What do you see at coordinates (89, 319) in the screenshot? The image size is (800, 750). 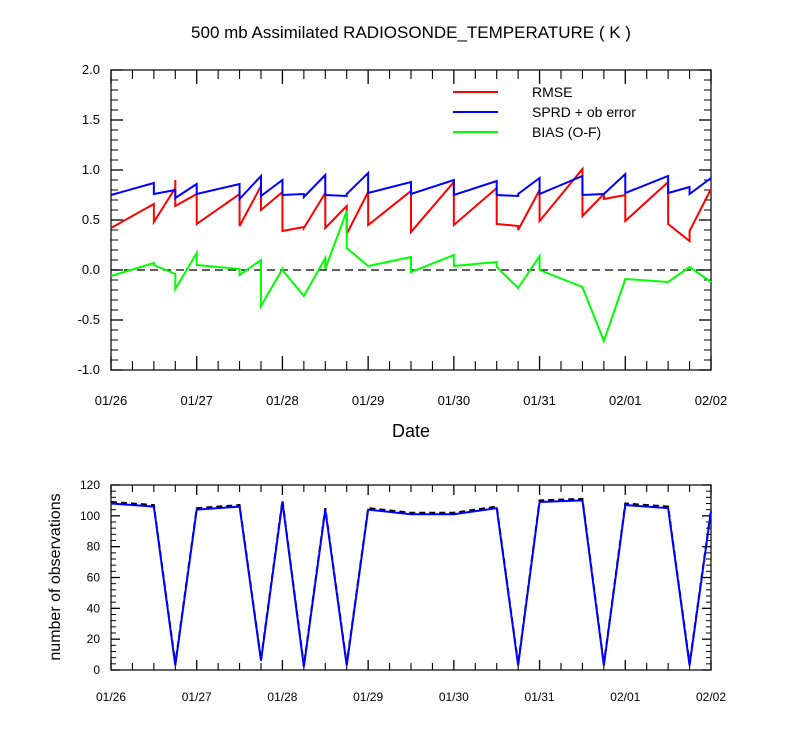 I see `y-tick-label: -0.5` at bounding box center [89, 319].